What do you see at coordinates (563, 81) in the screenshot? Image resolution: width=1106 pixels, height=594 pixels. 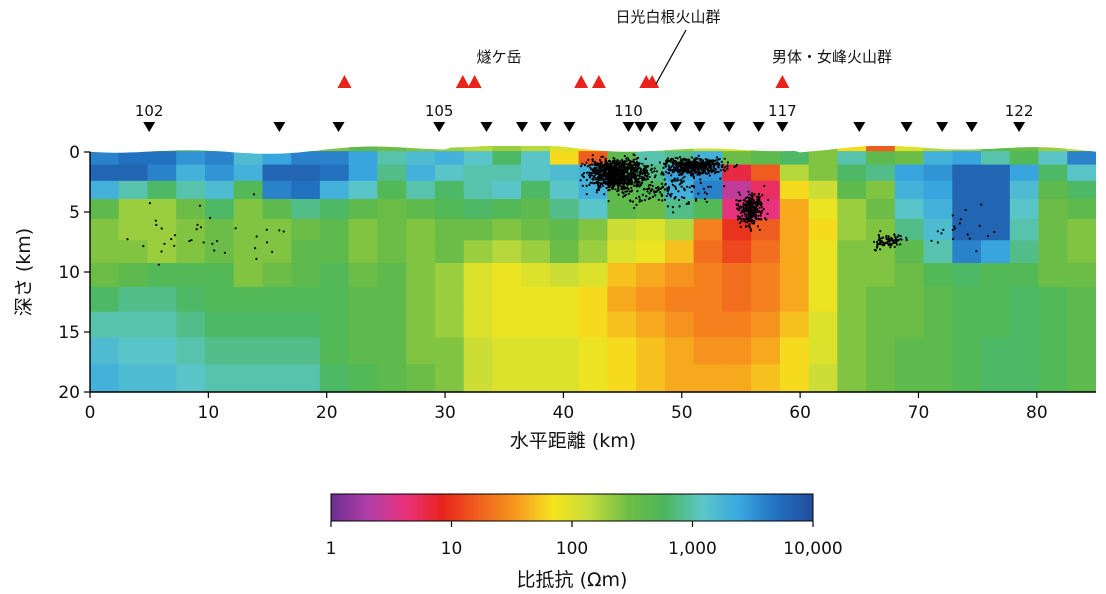 I see `volcano-markers` at bounding box center [563, 81].